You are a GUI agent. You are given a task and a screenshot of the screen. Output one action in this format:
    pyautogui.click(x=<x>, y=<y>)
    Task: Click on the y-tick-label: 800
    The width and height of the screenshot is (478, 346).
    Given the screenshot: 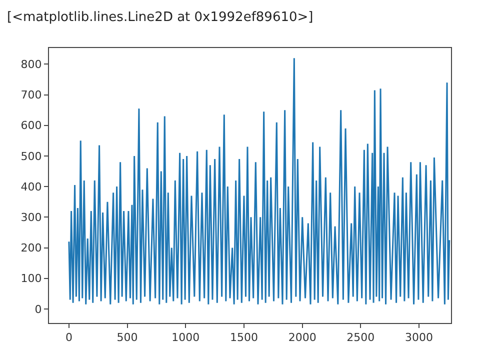 What is the action you would take?
    pyautogui.click(x=31, y=65)
    